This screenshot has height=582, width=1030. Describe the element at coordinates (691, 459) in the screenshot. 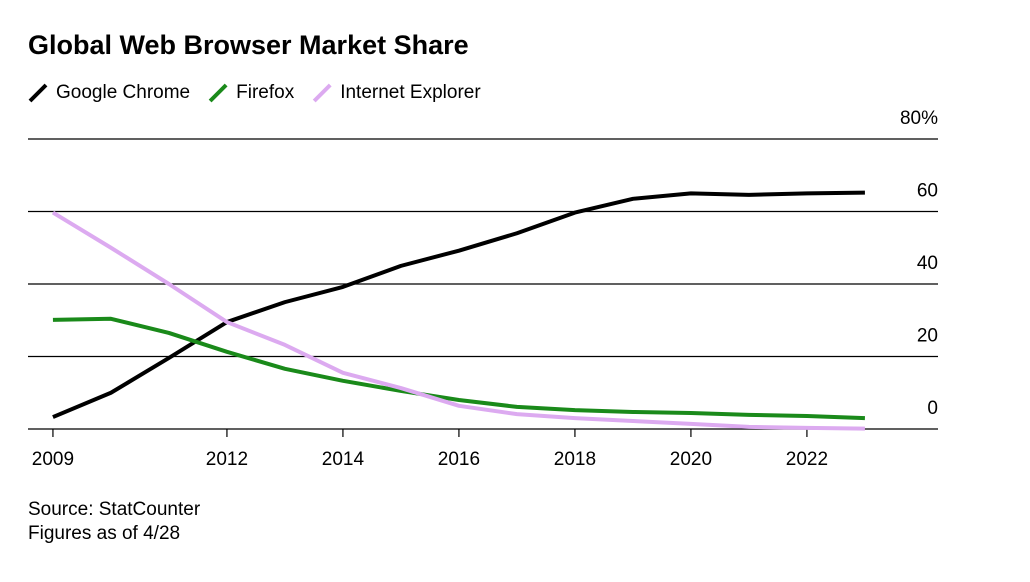

I see `x-tick-label: 2020` at that location.